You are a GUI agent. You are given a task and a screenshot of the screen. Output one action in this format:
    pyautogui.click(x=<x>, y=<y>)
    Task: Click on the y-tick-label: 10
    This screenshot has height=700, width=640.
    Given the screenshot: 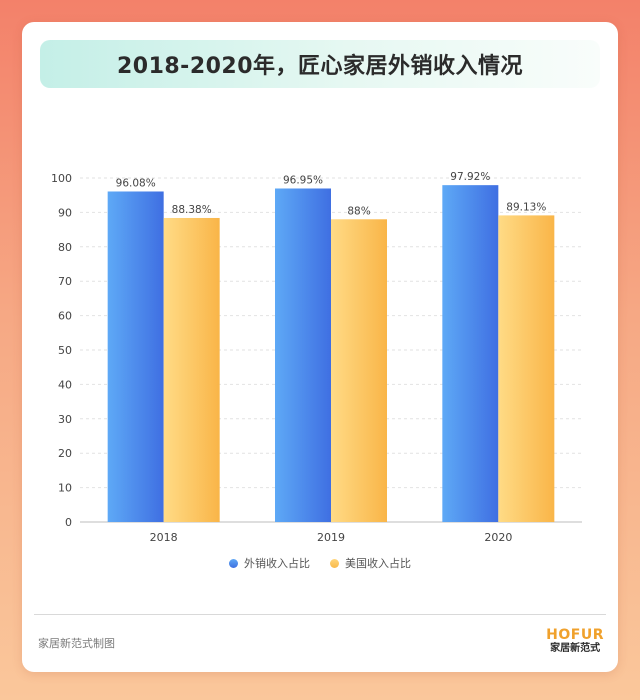 What is the action you would take?
    pyautogui.click(x=65, y=488)
    